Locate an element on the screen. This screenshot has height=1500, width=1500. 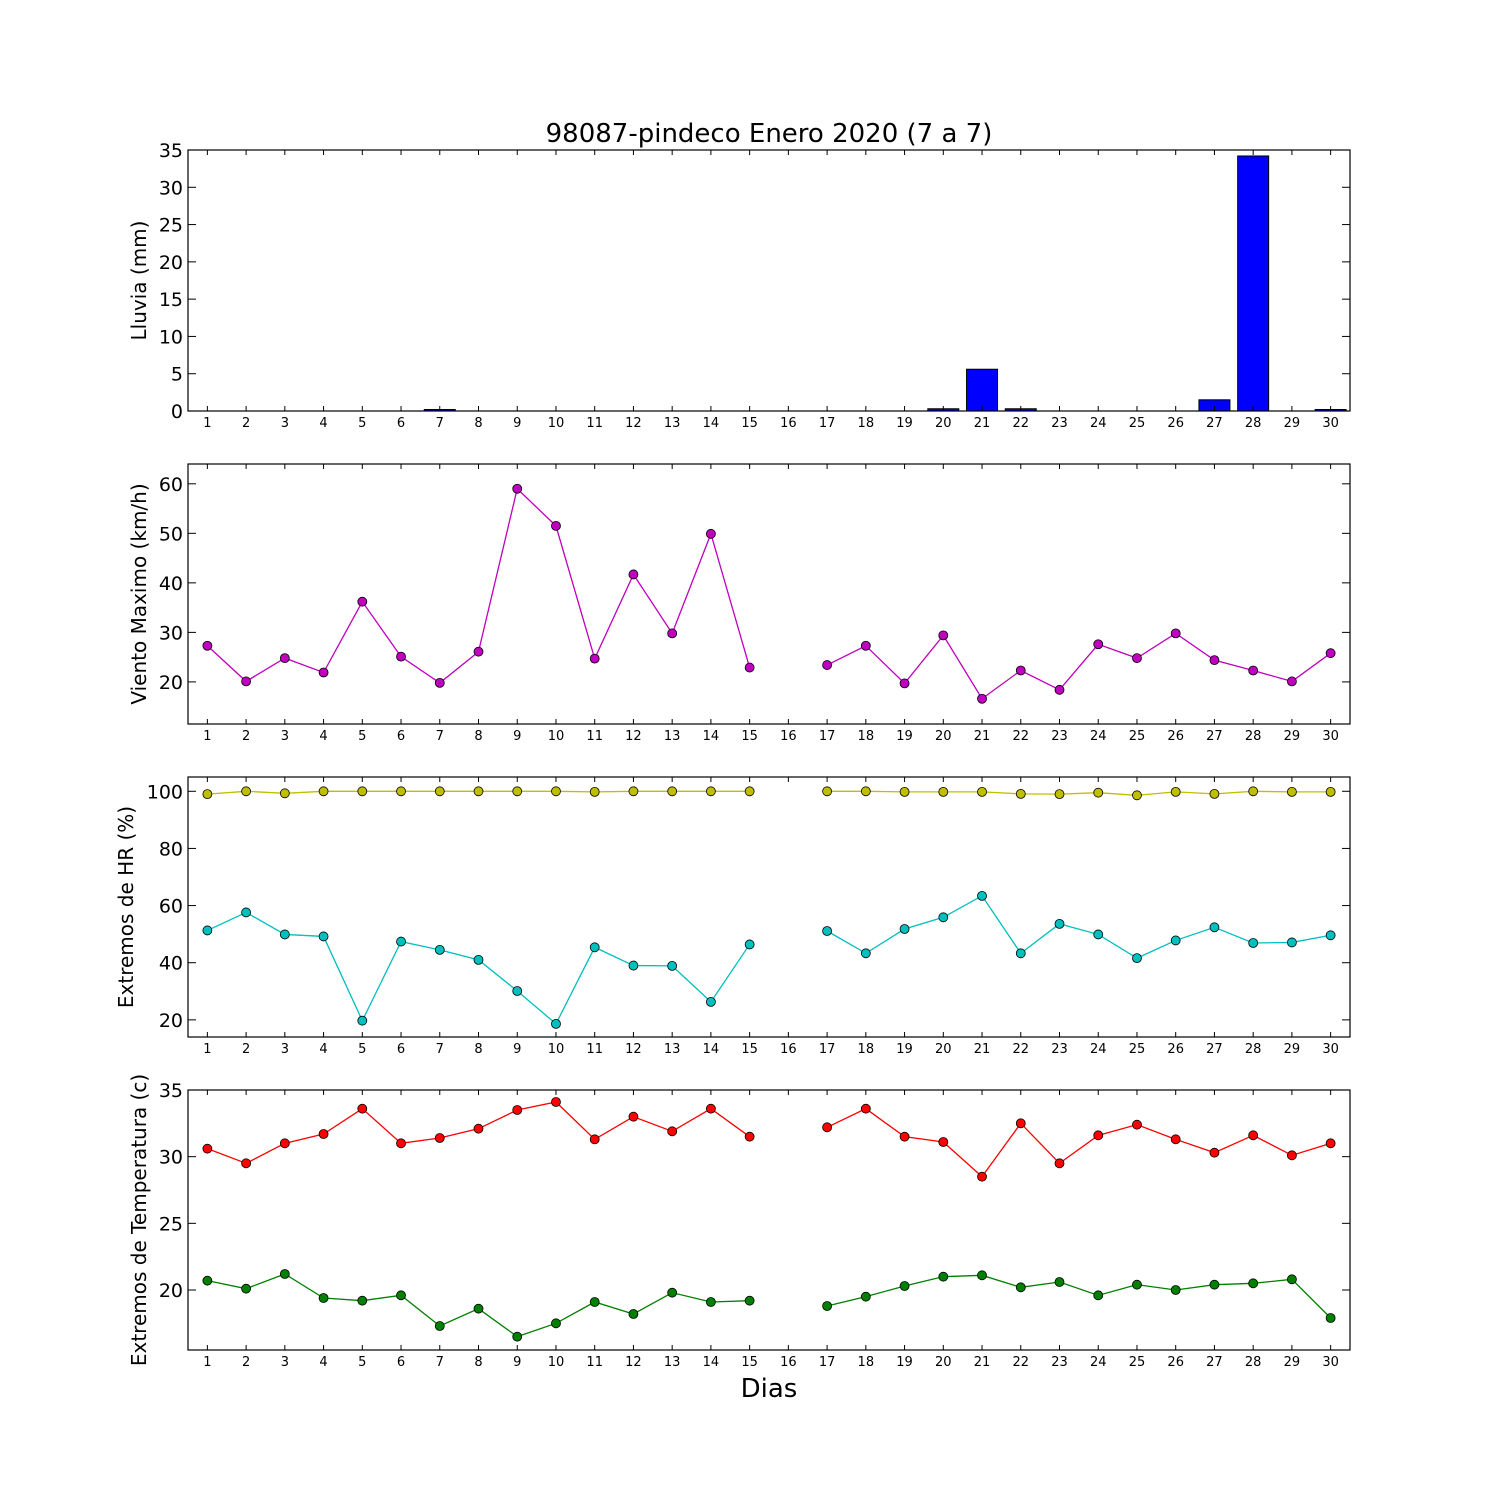
xtick-label-temperatura-5: 5 is located at coordinates (362, 1362).